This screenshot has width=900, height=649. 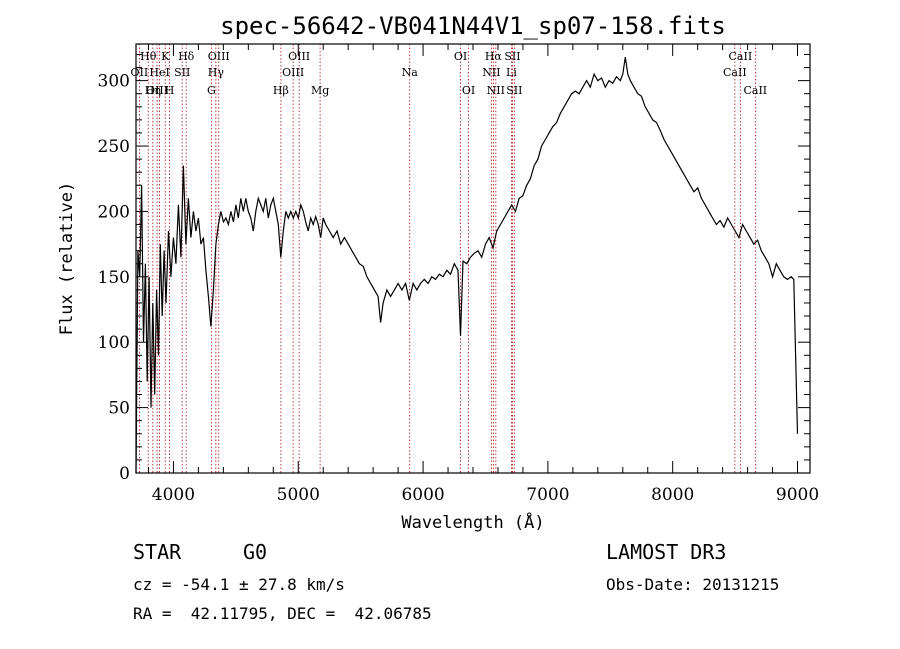 I want to click on line-label-2: OIII, so click(x=157, y=90).